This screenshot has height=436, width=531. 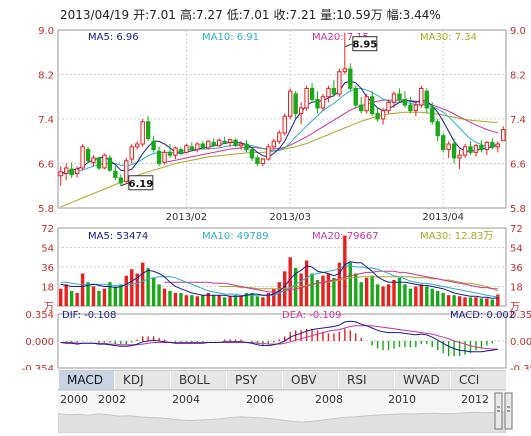 I want to click on tab-boll: BOLL, so click(x=198, y=380).